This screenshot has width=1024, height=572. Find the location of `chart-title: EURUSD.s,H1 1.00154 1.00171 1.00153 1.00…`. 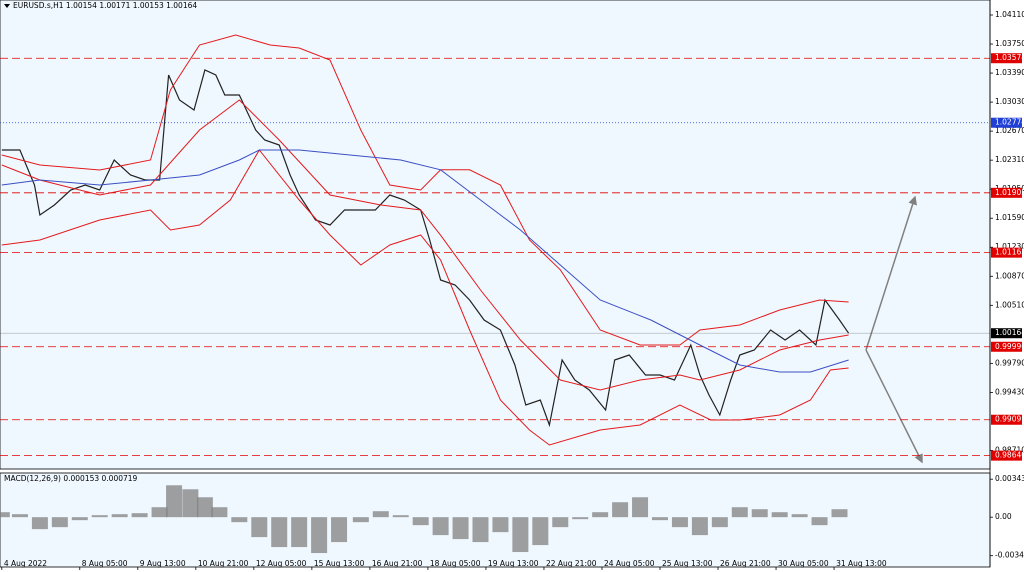

chart-title: EURUSD.s,H1 1.00154 1.00171 1.00153 1.00… is located at coordinates (105, 5).